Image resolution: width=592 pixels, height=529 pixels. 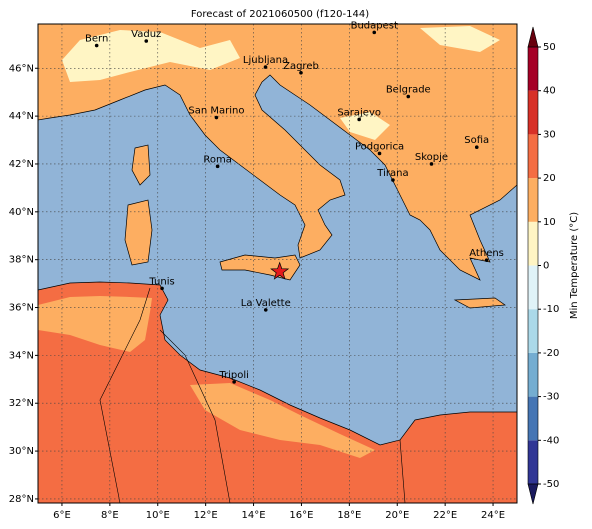 What do you see at coordinates (96, 39) in the screenshot?
I see `city-label: Bern` at bounding box center [96, 39].